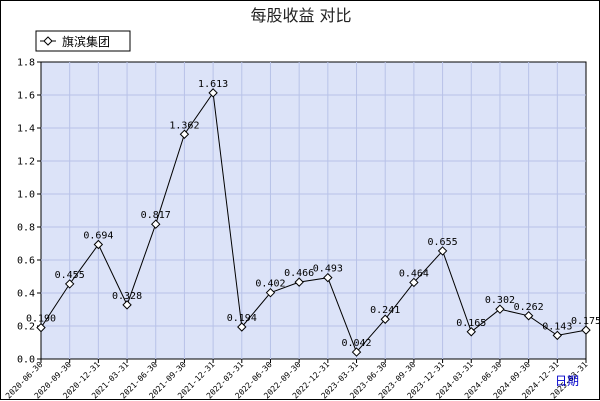 Image resolution: width=600 pixels, height=401 pixels. What do you see at coordinates (270, 284) in the screenshot?
I see `data-label: 0.402` at bounding box center [270, 284].